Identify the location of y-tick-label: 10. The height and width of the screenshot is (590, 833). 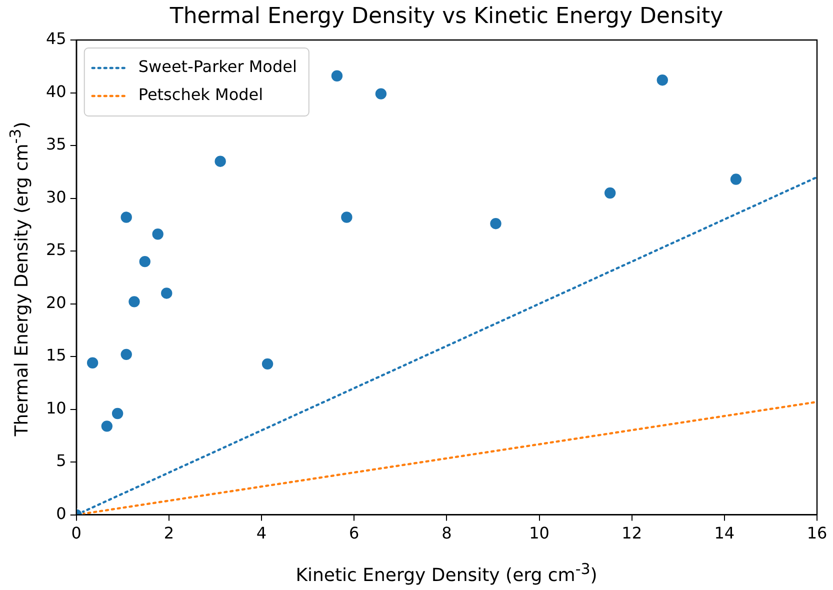
(56, 408).